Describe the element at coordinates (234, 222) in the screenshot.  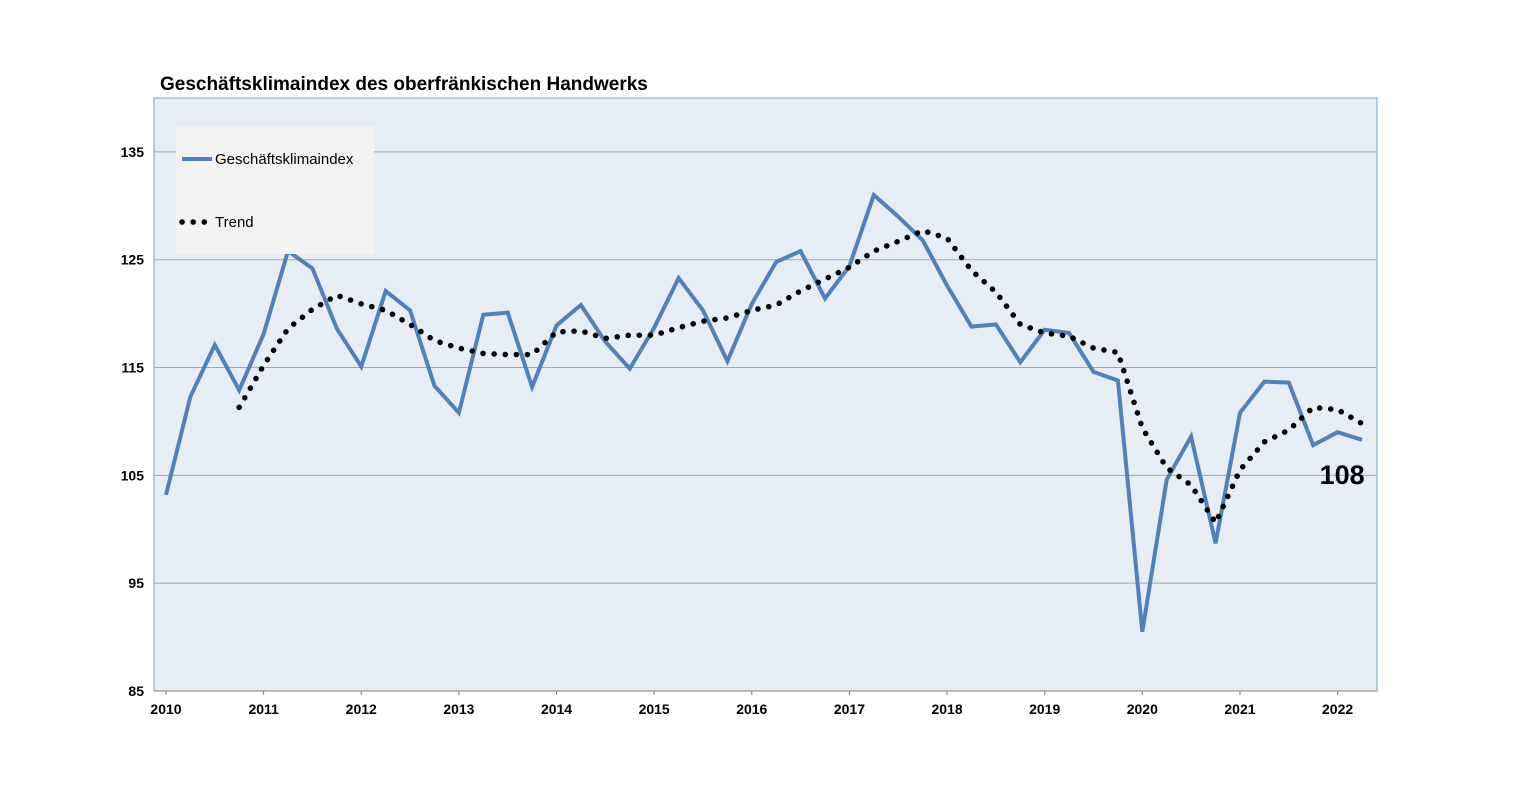
I see `legend-label: Trend` at that location.